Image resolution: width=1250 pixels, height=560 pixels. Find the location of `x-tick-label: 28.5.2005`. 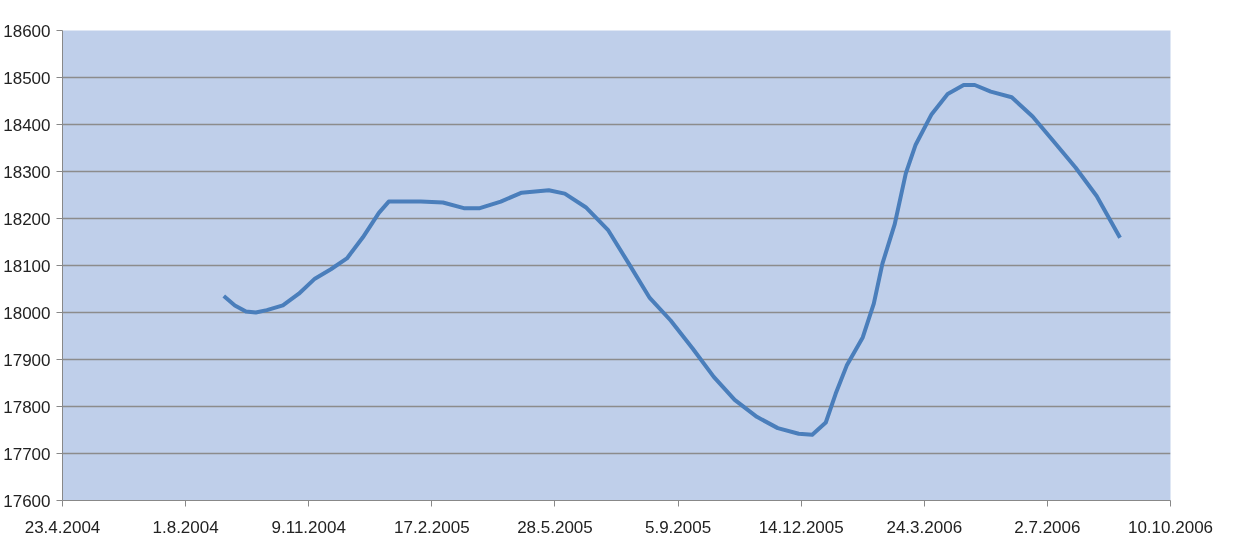

x-tick-label: 28.5.2005 is located at coordinates (555, 527).